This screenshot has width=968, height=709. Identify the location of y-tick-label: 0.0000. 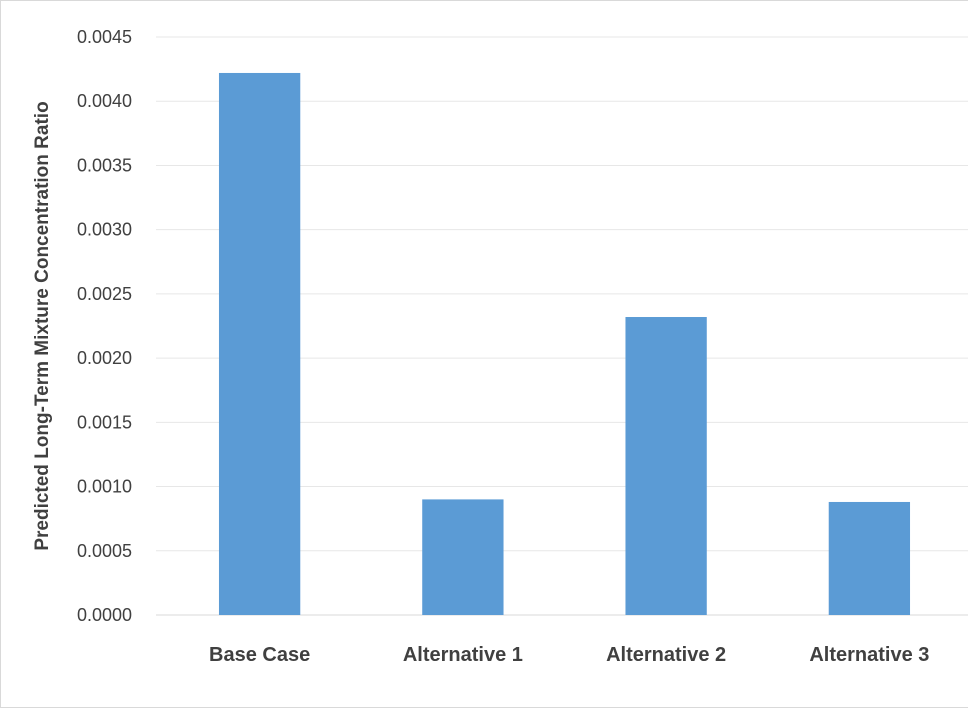
(104, 615).